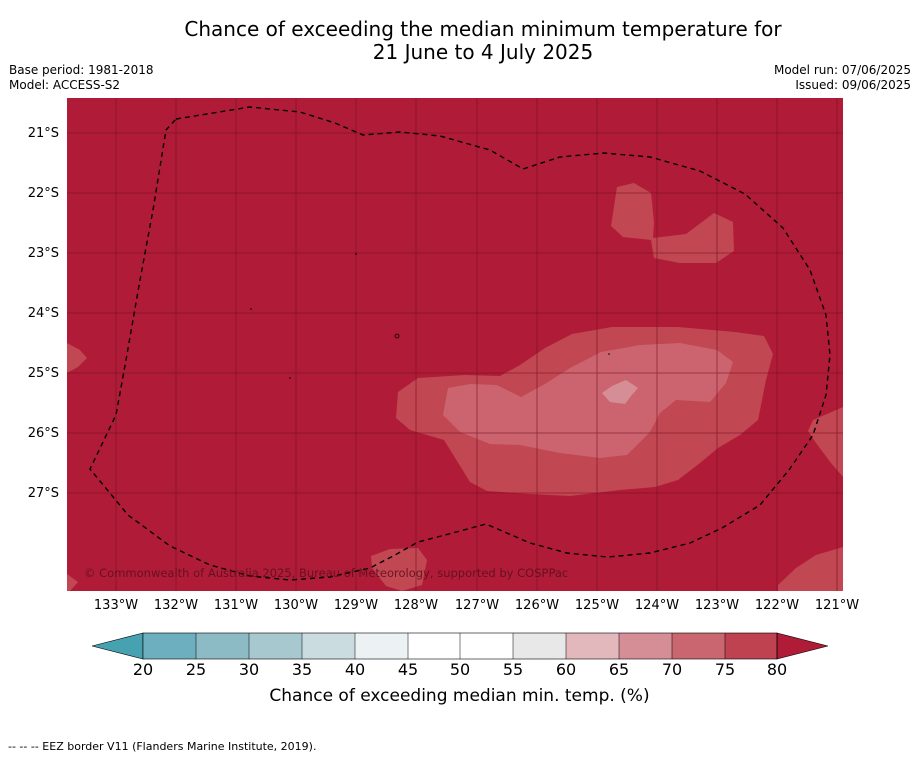 Image resolution: width=919 pixels, height=758 pixels. What do you see at coordinates (853, 85) in the screenshot?
I see `issued-date: Issued: 09/06/2025` at bounding box center [853, 85].